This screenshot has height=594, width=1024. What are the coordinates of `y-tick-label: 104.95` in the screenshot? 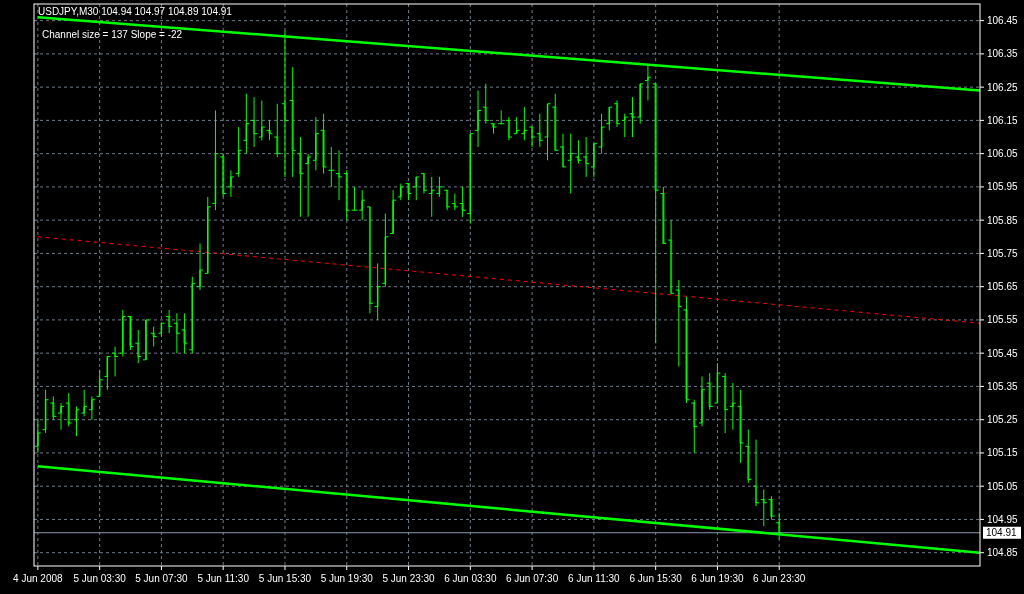 It's located at (1003, 519).